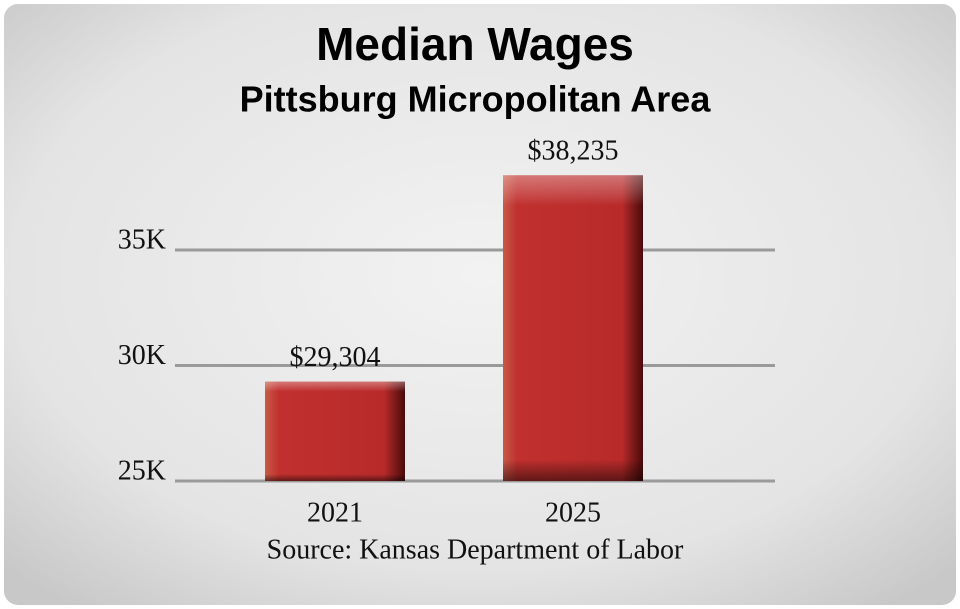  What do you see at coordinates (475, 549) in the screenshot?
I see `source-note: Source: Kansas Department of Labor` at bounding box center [475, 549].